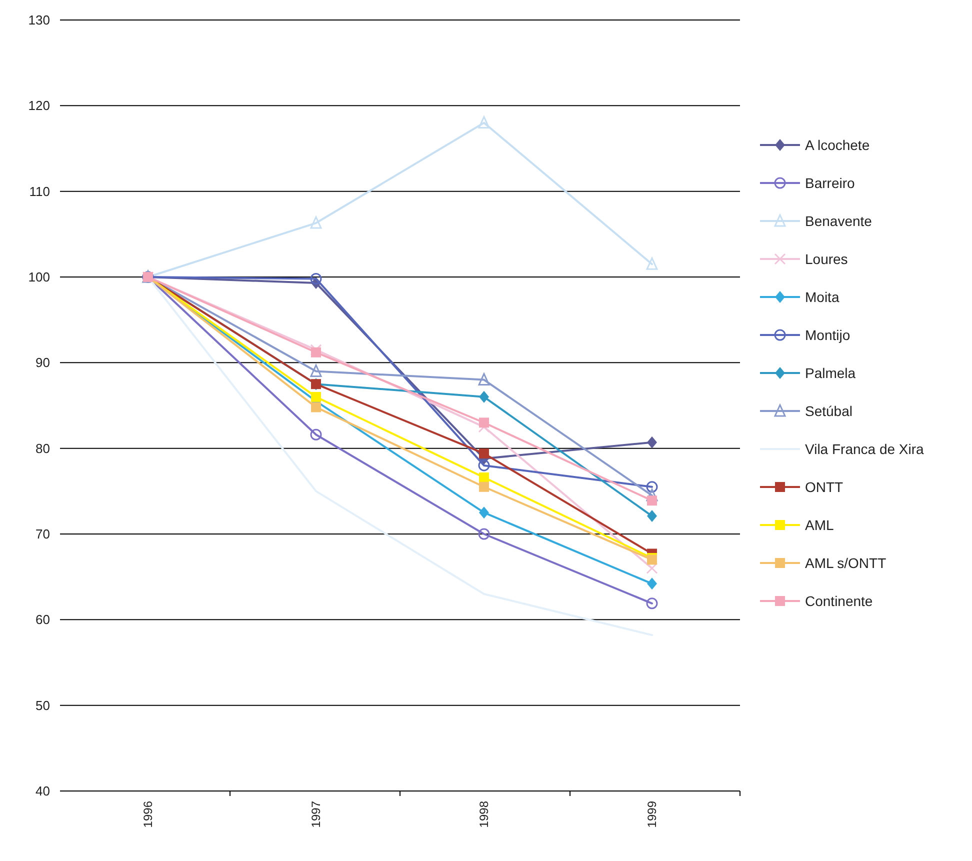 The width and height of the screenshot is (972, 861). What do you see at coordinates (830, 372) in the screenshot?
I see `legend-label: Palmela` at bounding box center [830, 372].